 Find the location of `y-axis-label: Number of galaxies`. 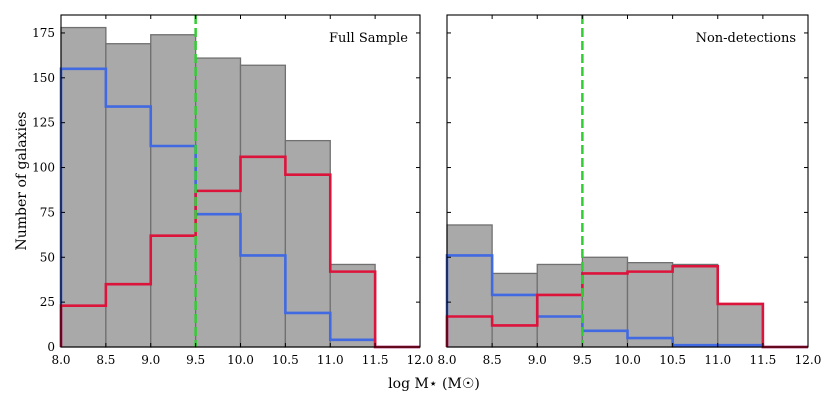

y-axis-label: Number of galaxies is located at coordinates (22, 181).